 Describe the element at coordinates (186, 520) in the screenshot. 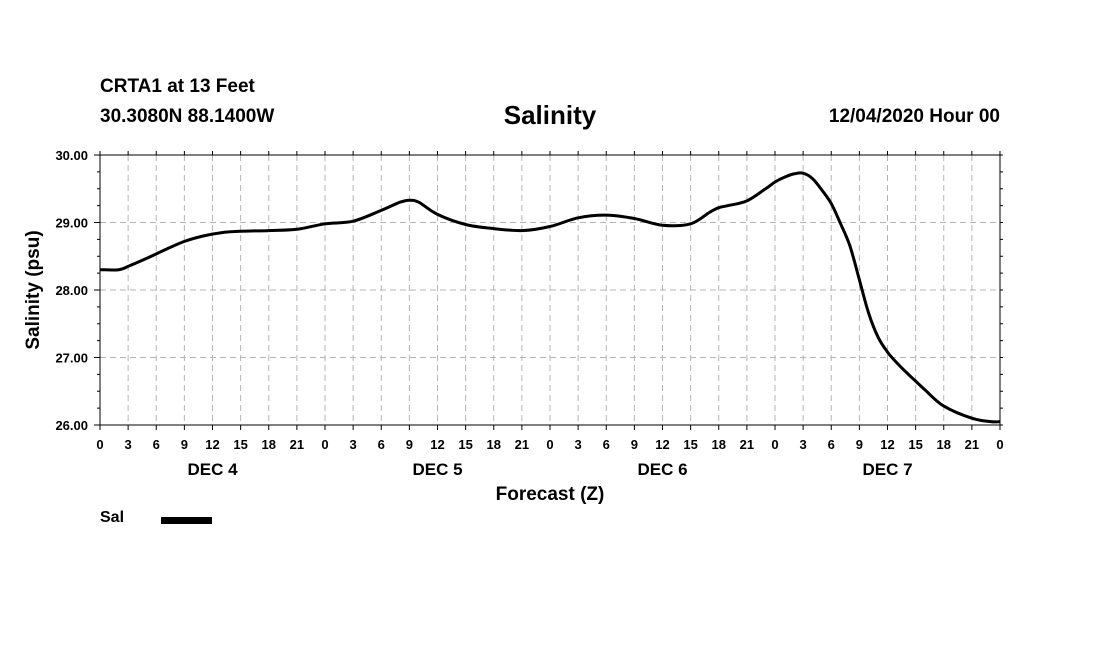

I see `legend-swatch` at that location.